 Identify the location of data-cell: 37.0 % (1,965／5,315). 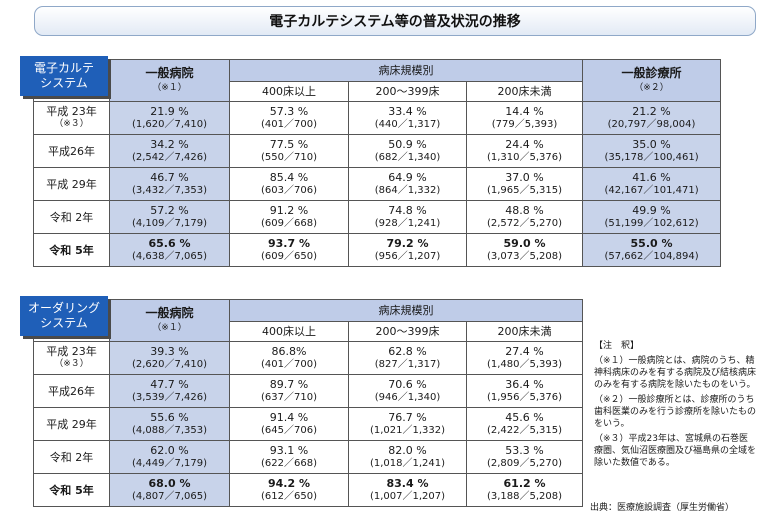
(524, 184).